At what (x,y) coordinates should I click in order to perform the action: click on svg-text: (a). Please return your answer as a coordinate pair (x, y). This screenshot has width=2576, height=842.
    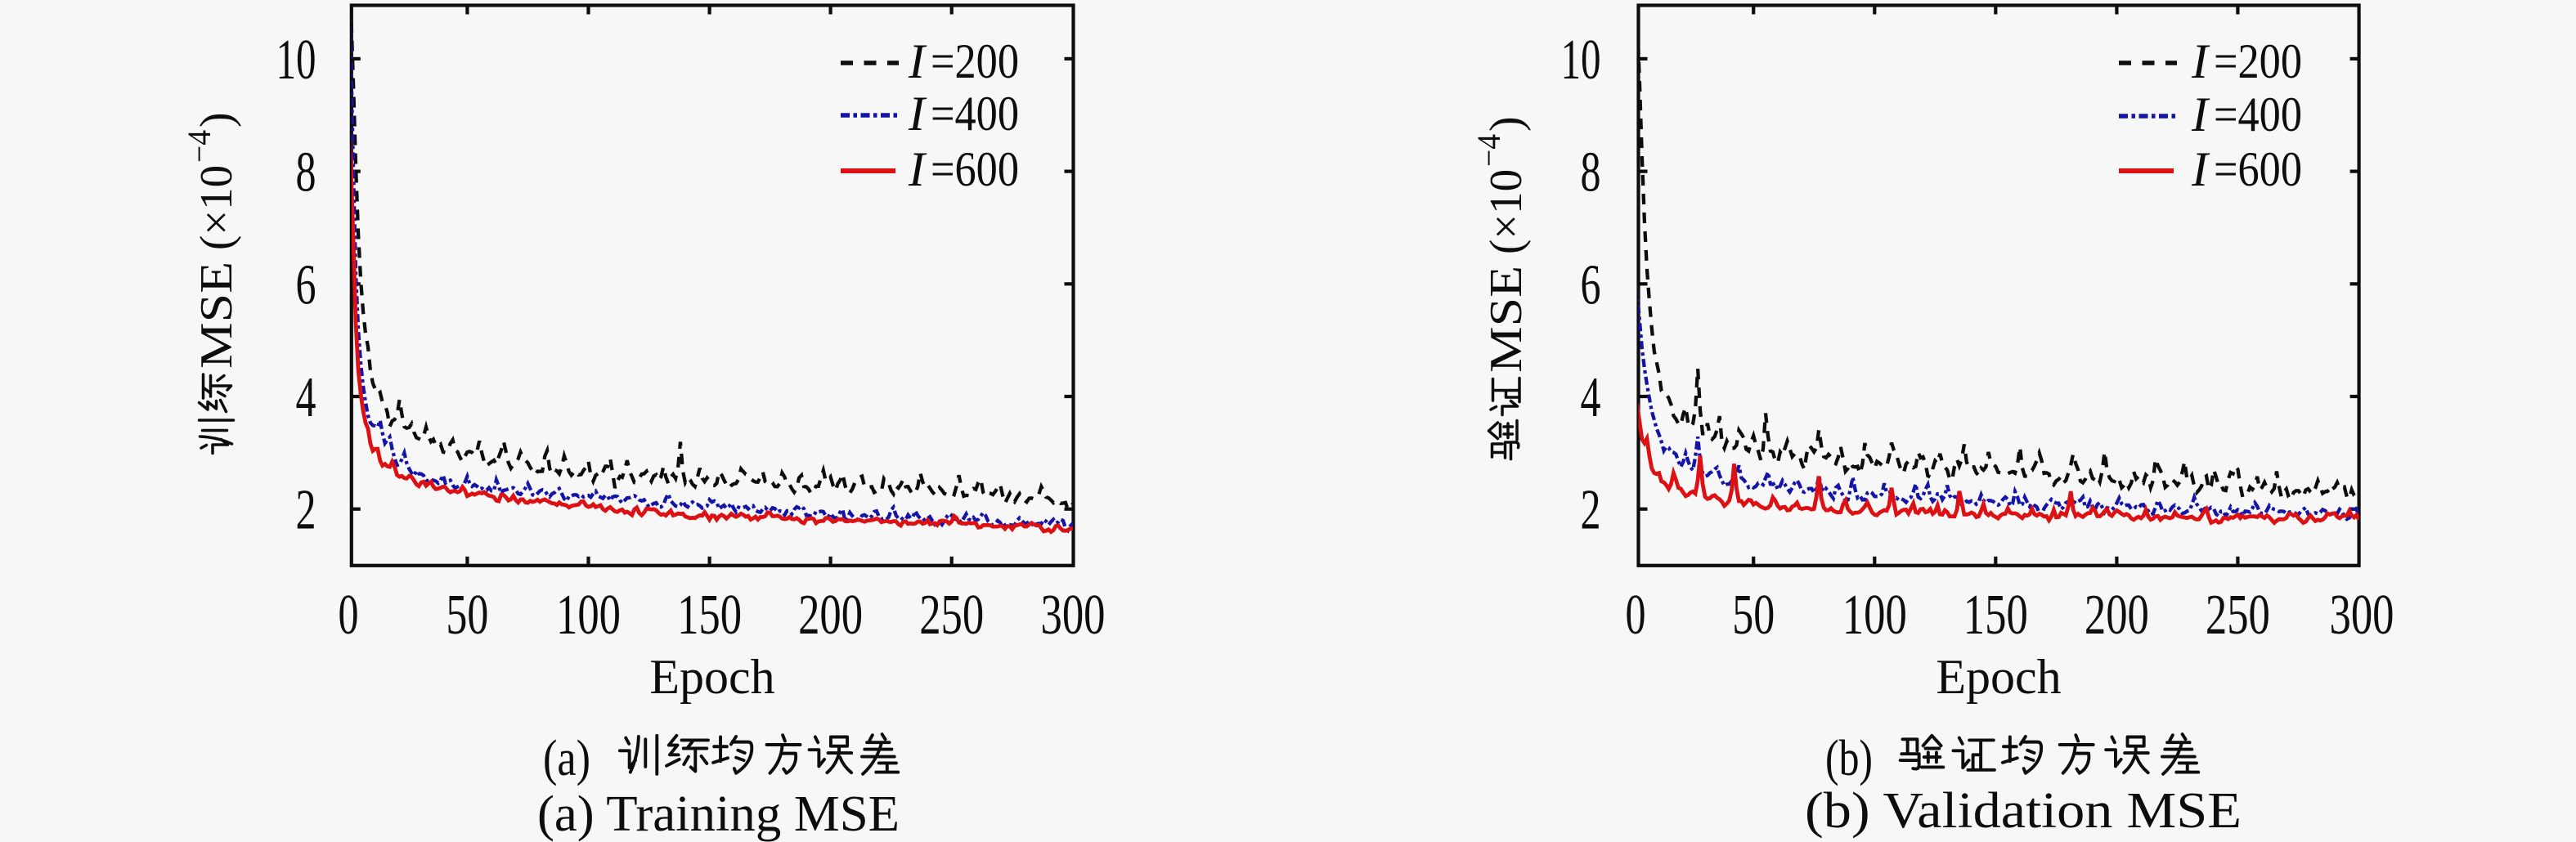
    Looking at the image, I should click on (566, 758).